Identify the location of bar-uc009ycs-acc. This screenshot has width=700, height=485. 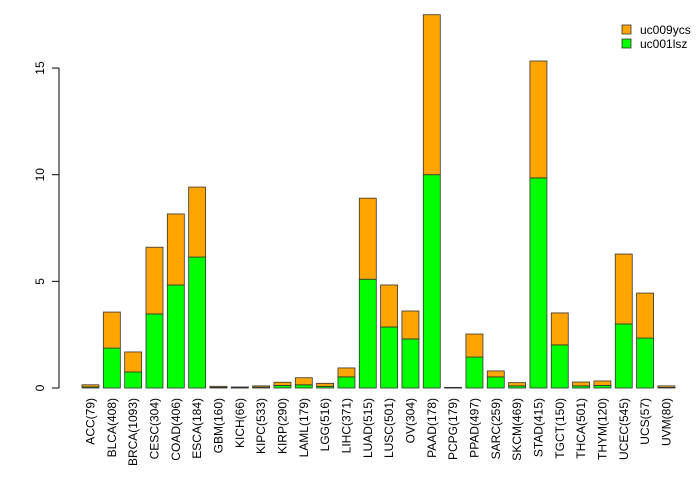
(90, 386).